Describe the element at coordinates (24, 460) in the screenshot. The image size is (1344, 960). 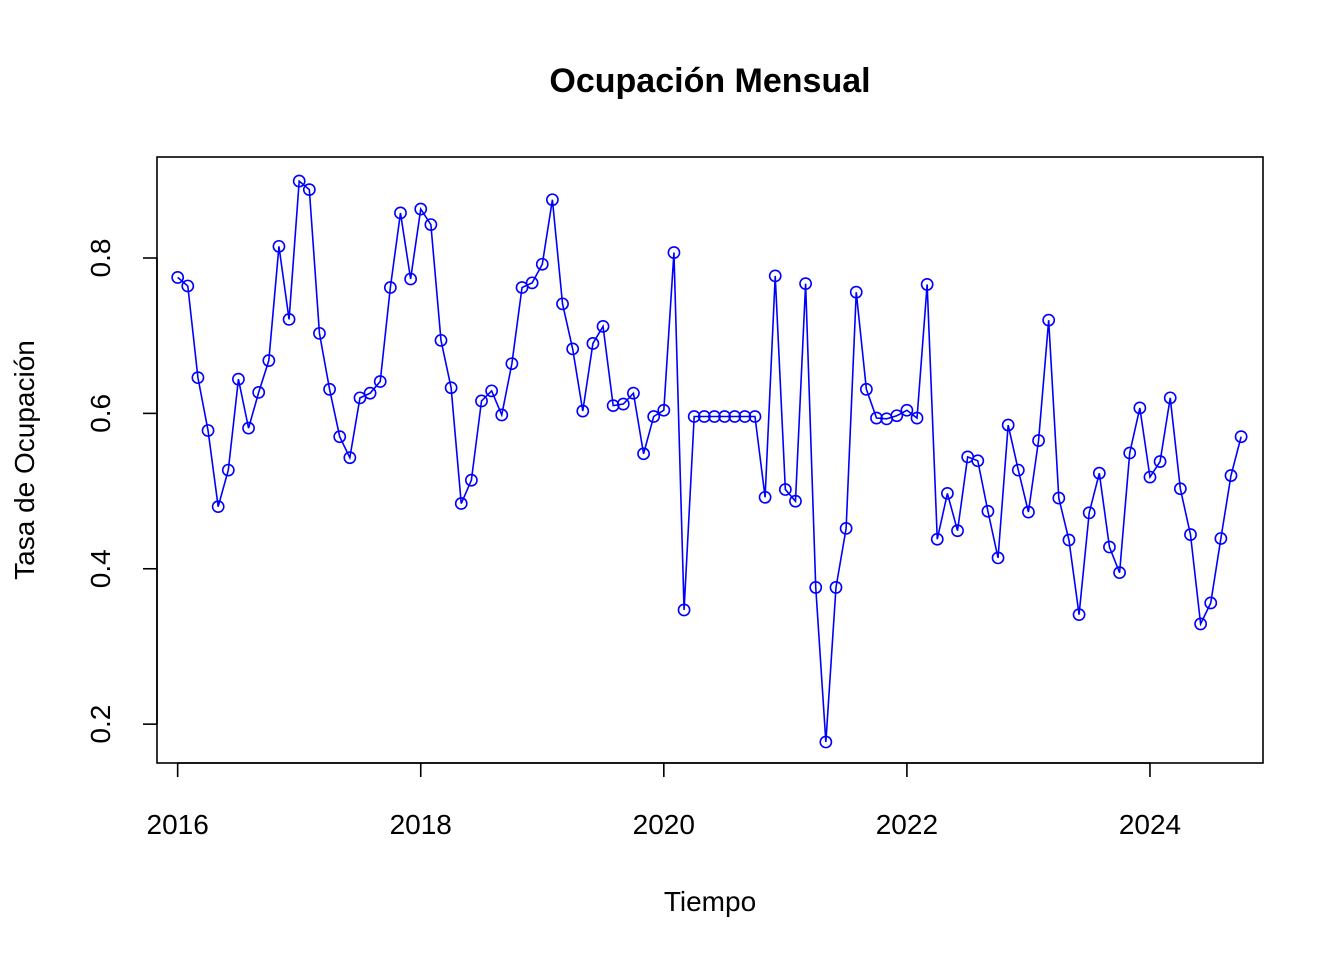
I see `y-axis-label: Tasa de Ocupación` at that location.